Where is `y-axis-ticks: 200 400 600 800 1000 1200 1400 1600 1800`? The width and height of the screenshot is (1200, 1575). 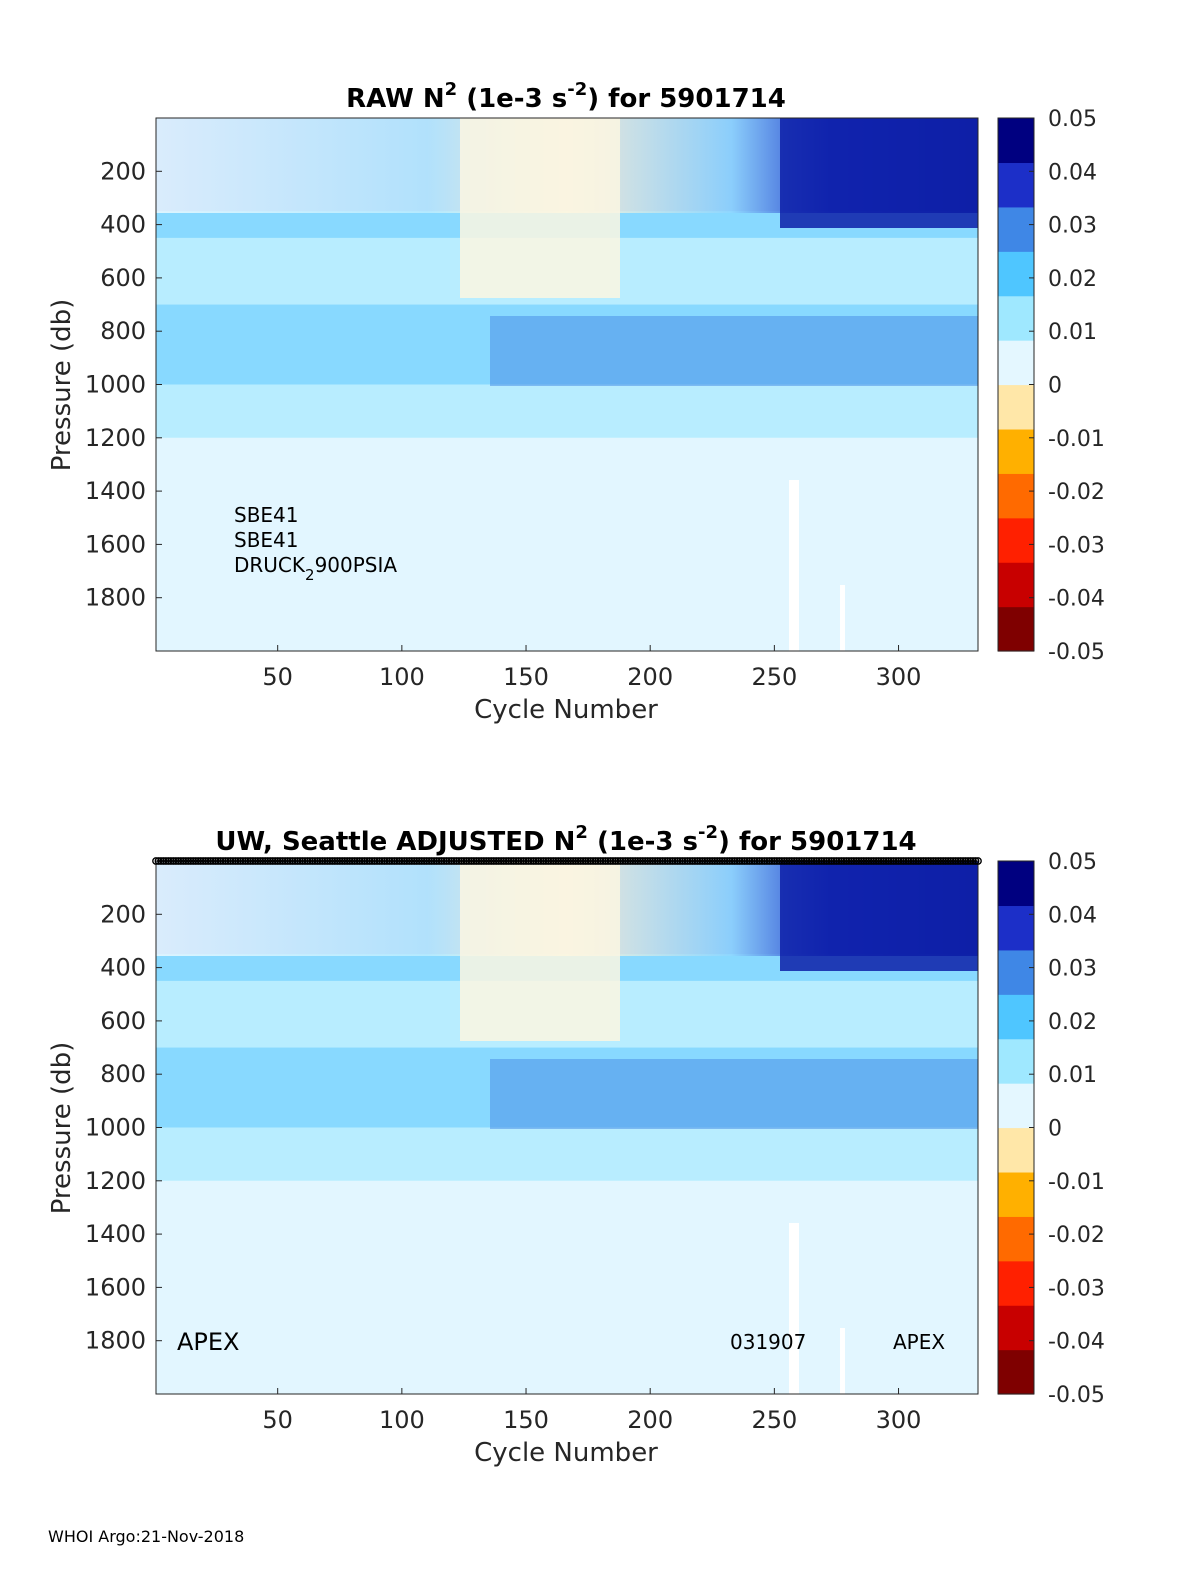 y-axis-ticks: 200 400 600 800 1000 1200 1400 1600 1800 is located at coordinates (123, 1127).